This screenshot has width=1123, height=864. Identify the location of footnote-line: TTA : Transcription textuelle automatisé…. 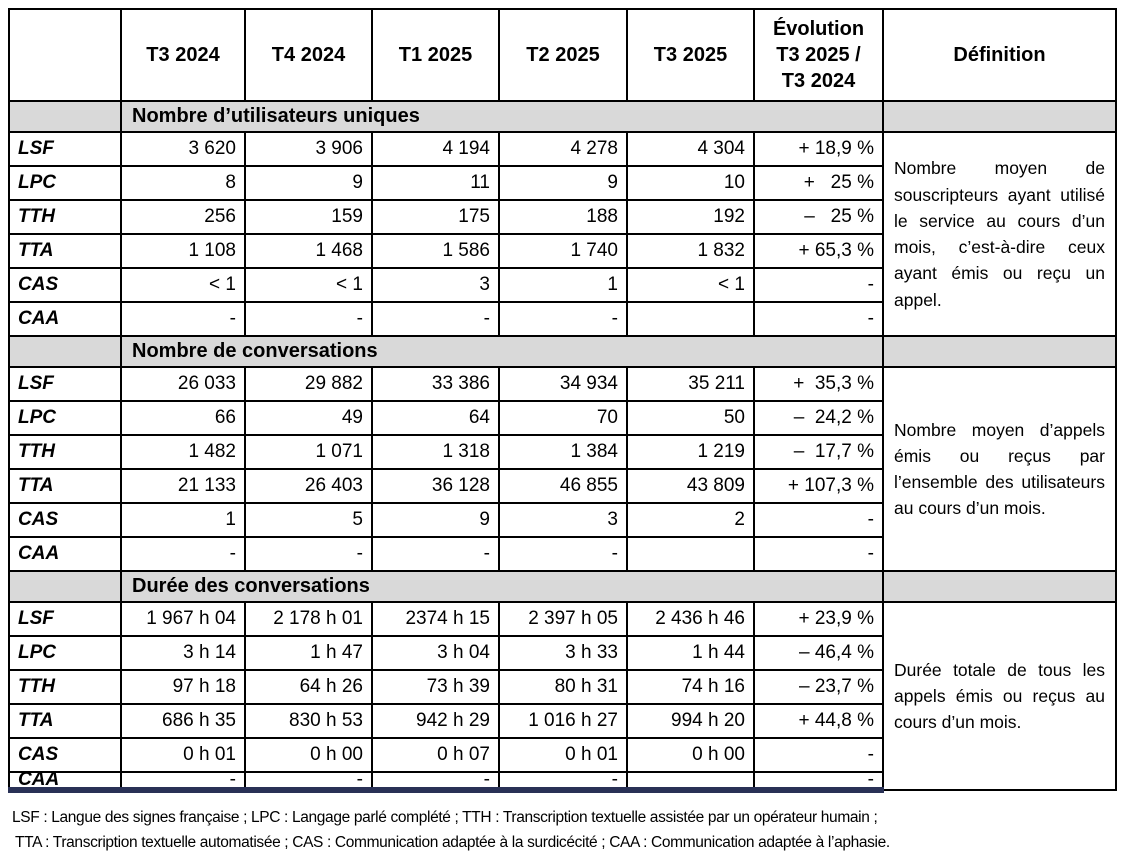
(452, 842).